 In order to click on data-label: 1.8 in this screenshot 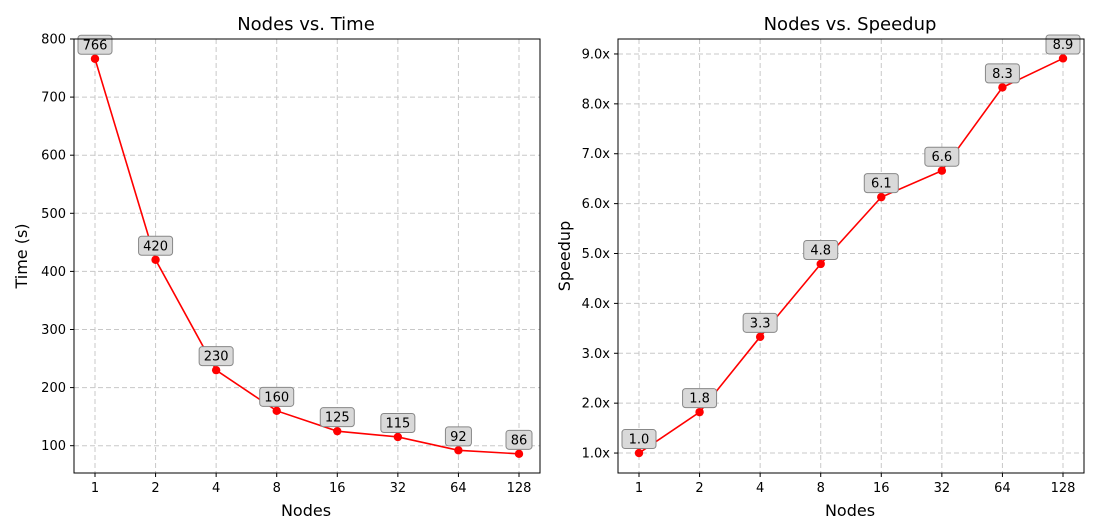, I will do `click(700, 398)`.